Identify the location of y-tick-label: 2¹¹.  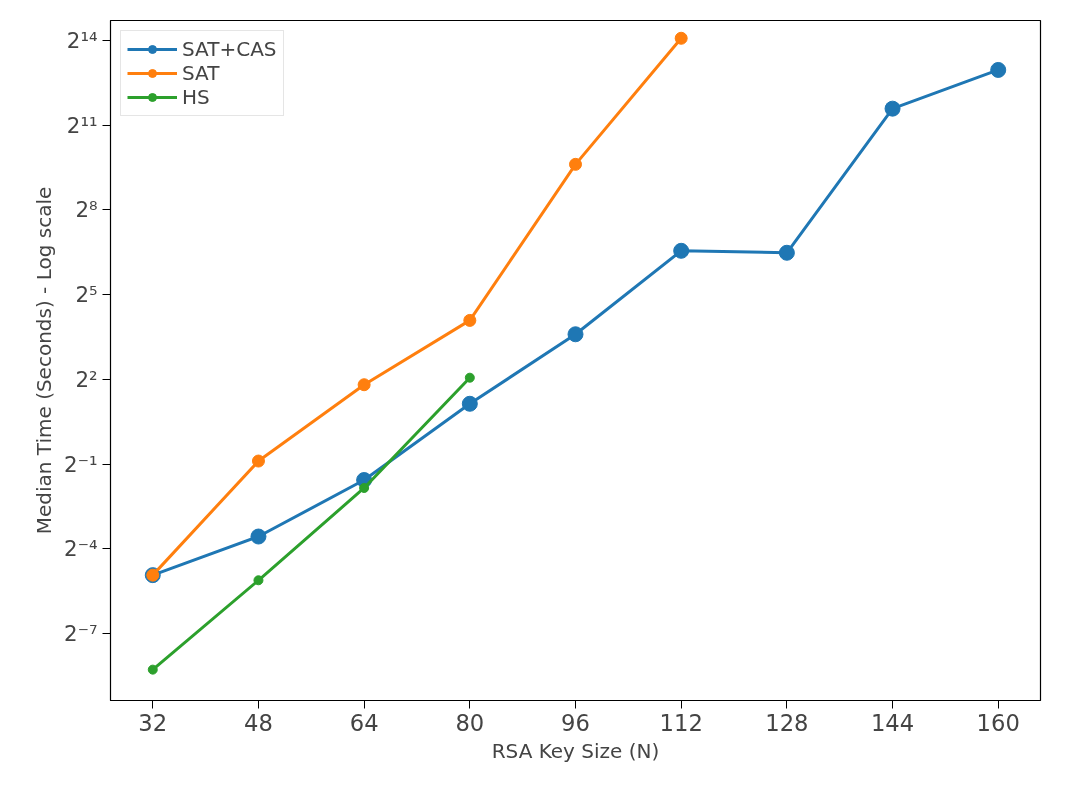
(82, 125).